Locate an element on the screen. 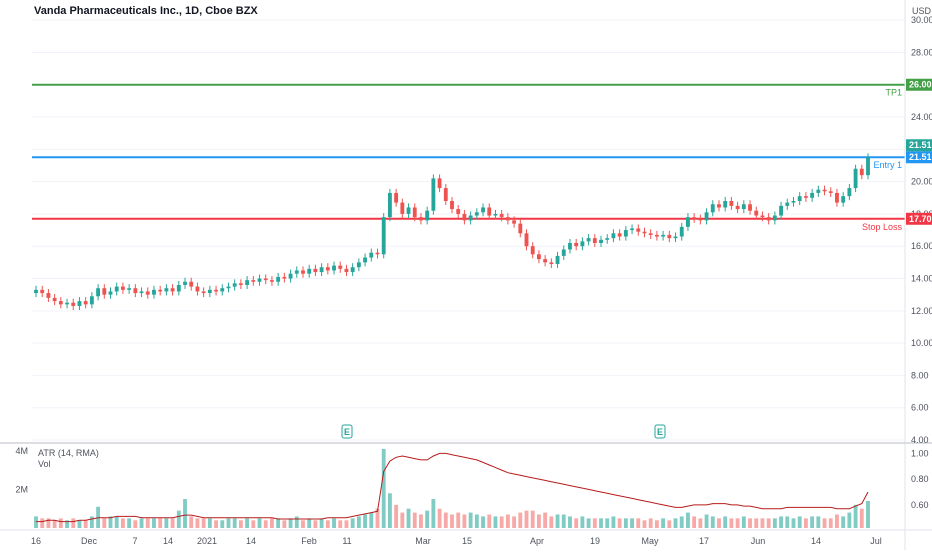 The image size is (932, 555). level-price-box is located at coordinates (919, 84).